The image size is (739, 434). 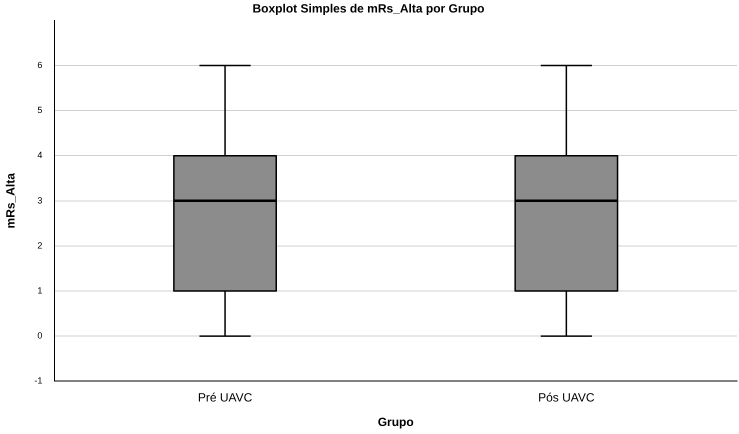 What do you see at coordinates (39, 245) in the screenshot?
I see `y-tick-label: 2` at bounding box center [39, 245].